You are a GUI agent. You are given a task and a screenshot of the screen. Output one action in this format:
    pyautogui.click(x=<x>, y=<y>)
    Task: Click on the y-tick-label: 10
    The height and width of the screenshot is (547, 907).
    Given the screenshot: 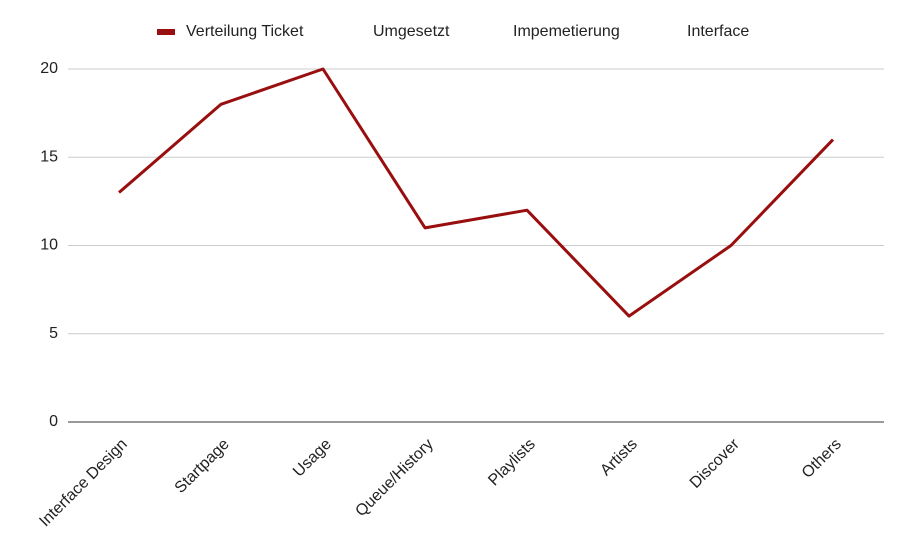 What is the action you would take?
    pyautogui.click(x=49, y=245)
    